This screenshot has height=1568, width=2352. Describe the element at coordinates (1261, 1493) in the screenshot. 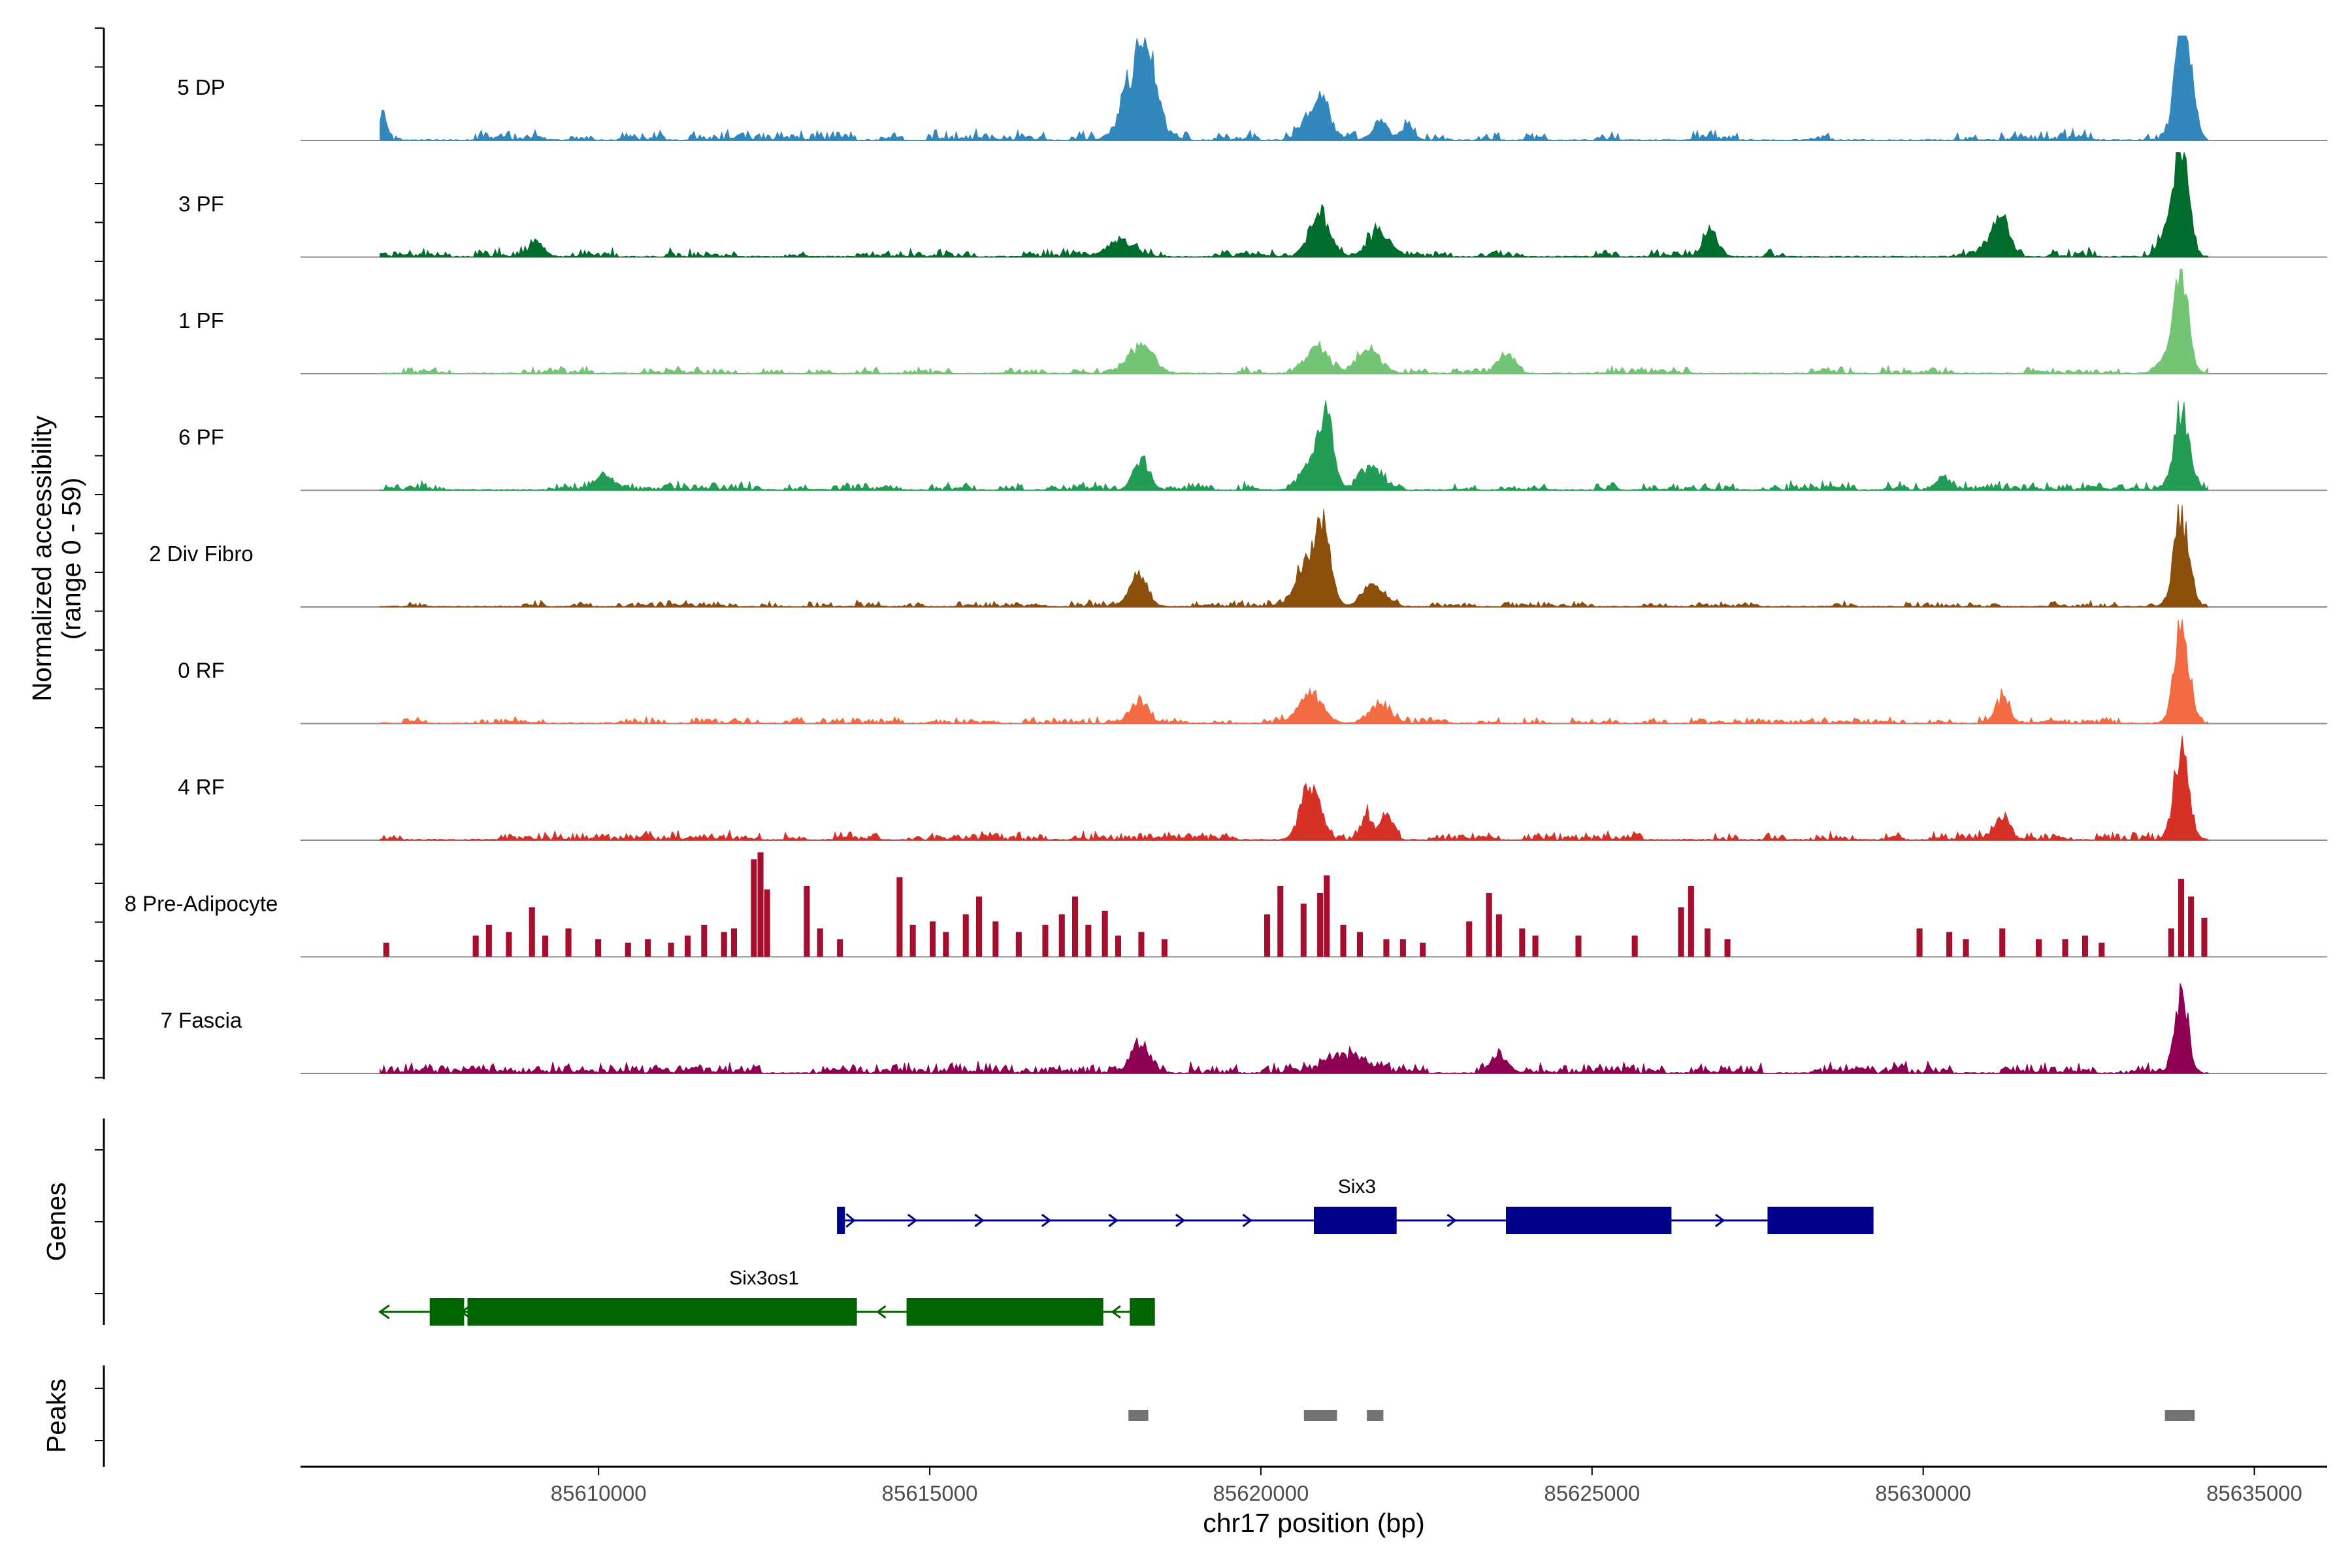

I see `x-tick-label: 85620000` at that location.